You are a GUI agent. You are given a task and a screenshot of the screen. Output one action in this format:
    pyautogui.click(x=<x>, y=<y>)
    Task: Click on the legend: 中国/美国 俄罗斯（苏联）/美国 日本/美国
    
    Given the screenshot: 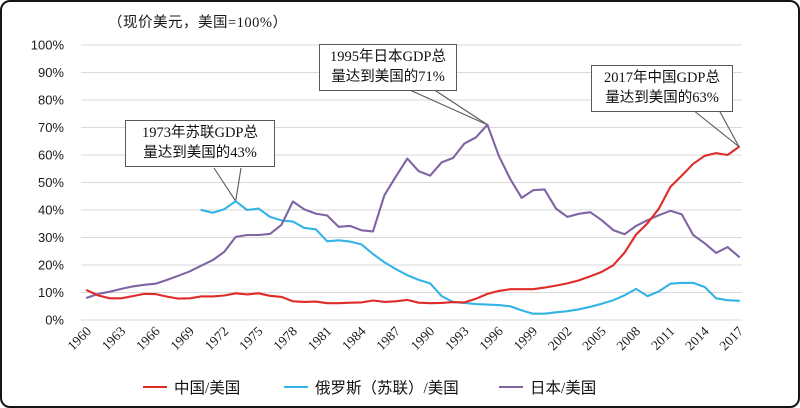 What is the action you would take?
    pyautogui.click(x=400, y=388)
    